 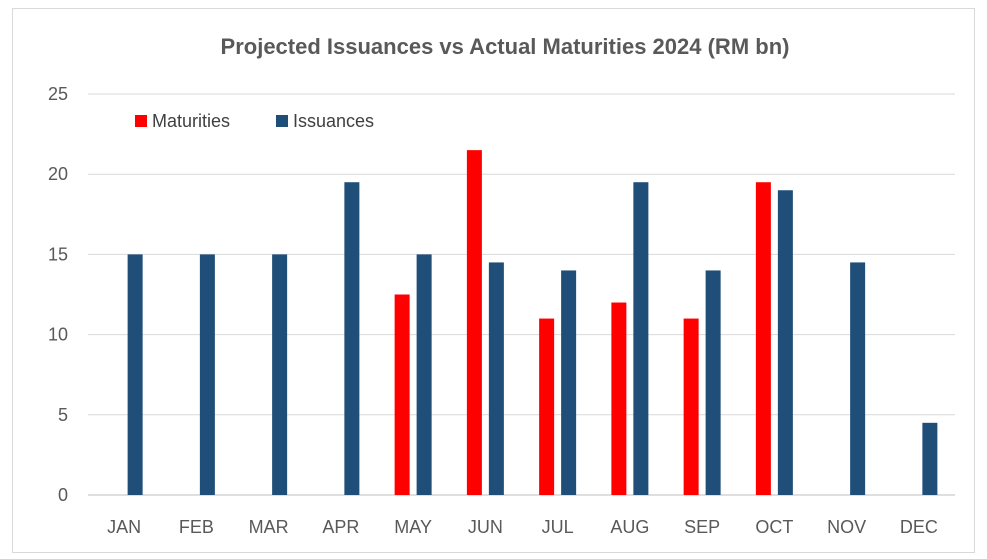 I want to click on y-tick-label: 15, so click(x=58, y=254).